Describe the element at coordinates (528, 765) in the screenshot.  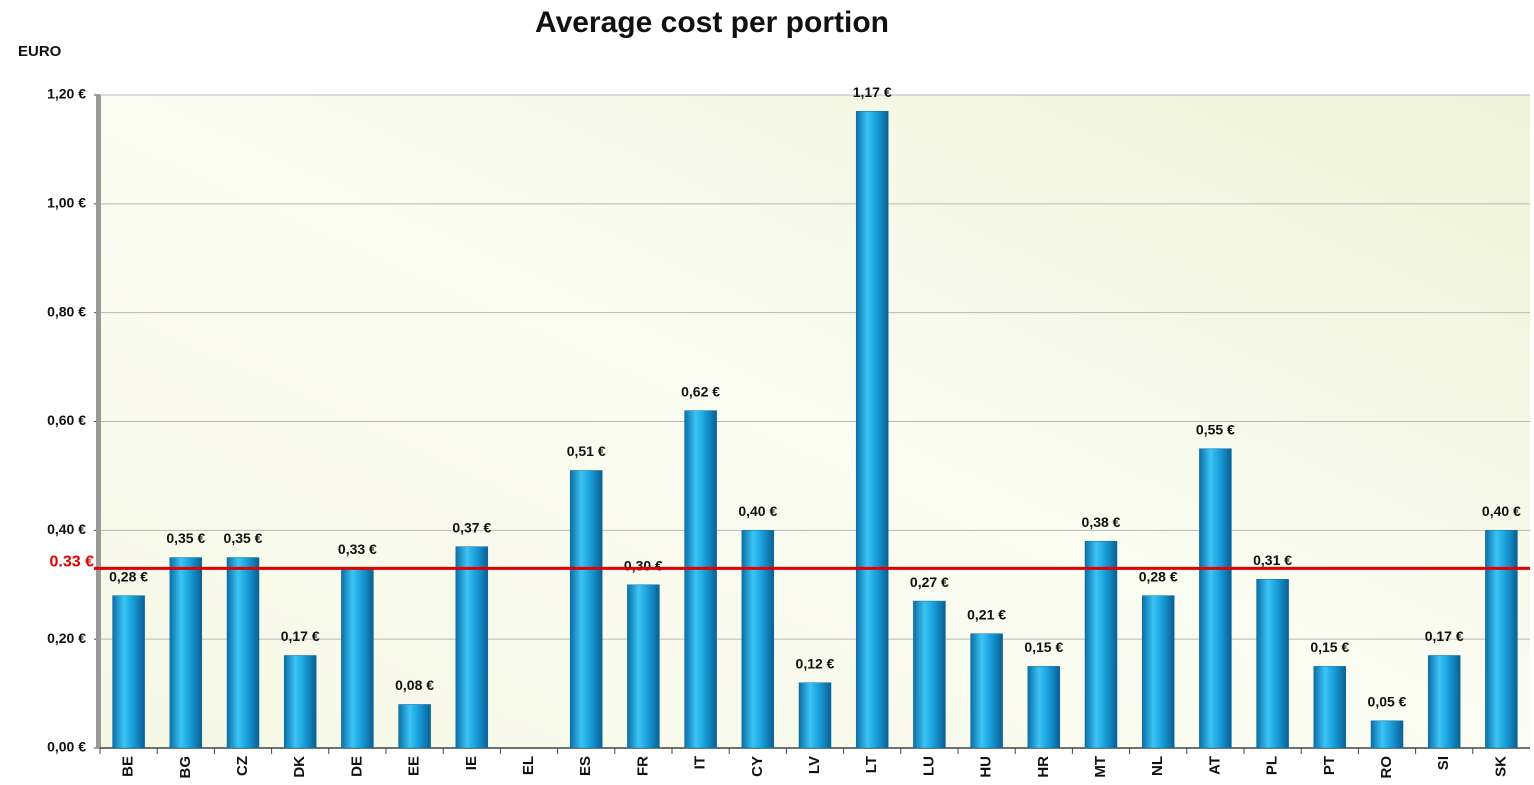
I see `x-tick-label: EL` at that location.